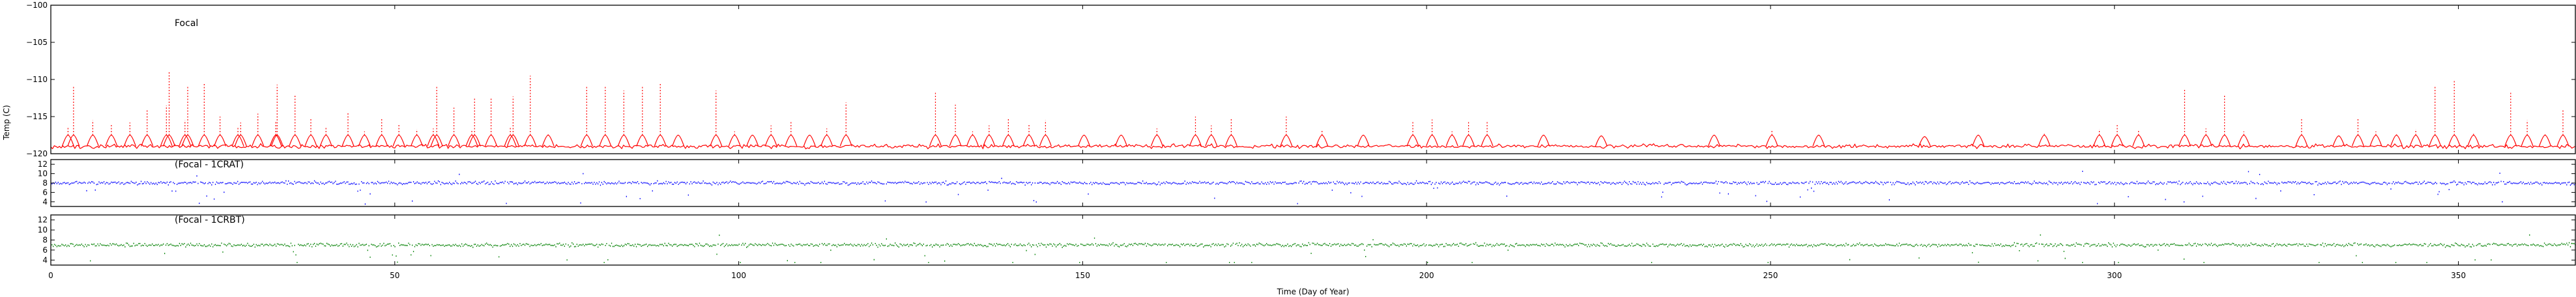  I want to click on x-tick-label: 150, so click(1082, 275).